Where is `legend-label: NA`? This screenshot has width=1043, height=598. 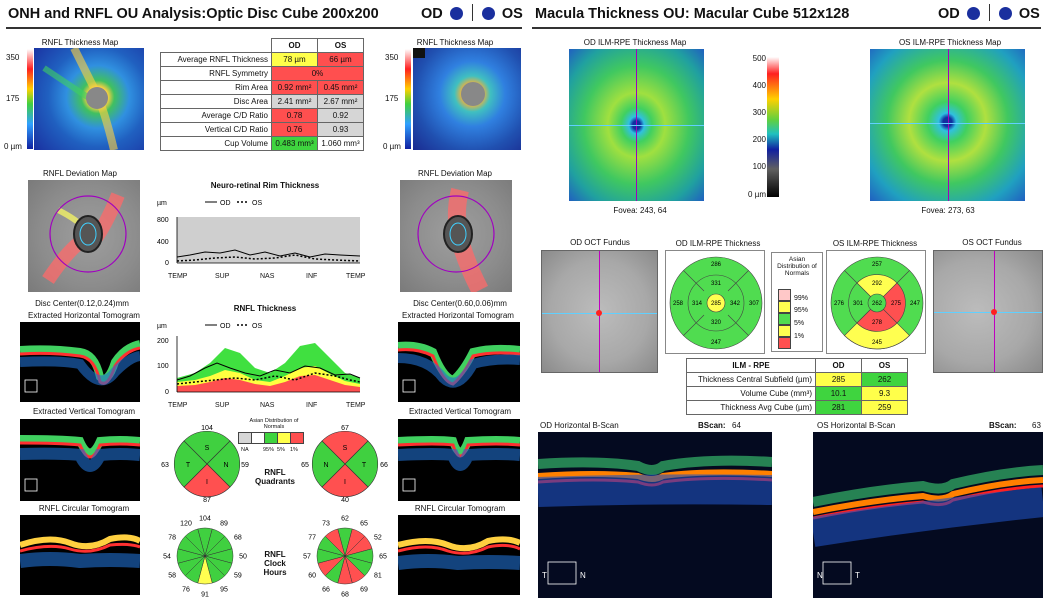 legend-label: NA is located at coordinates (245, 450).